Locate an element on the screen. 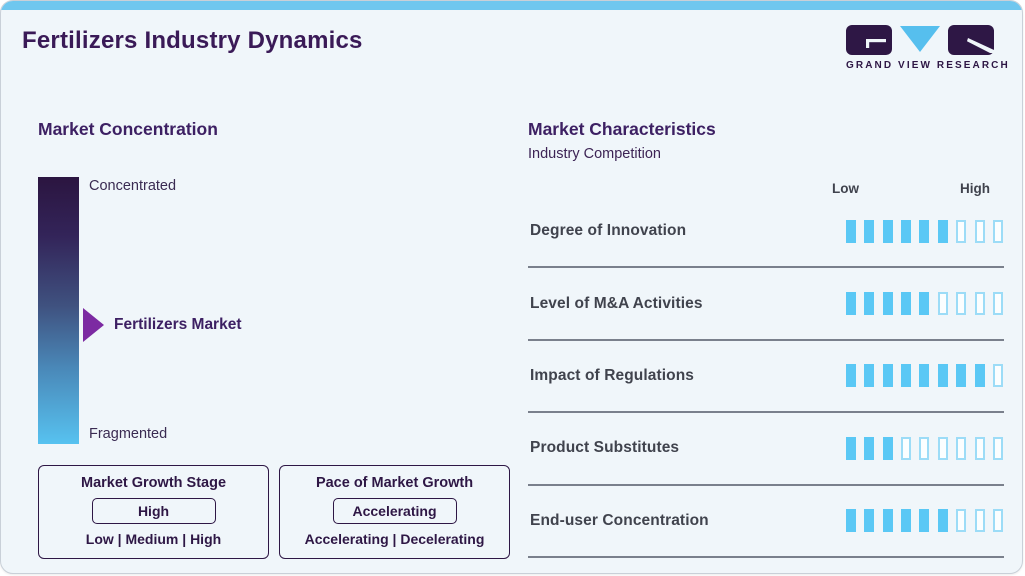  growth-pace-value: Accelerating is located at coordinates (394, 511).